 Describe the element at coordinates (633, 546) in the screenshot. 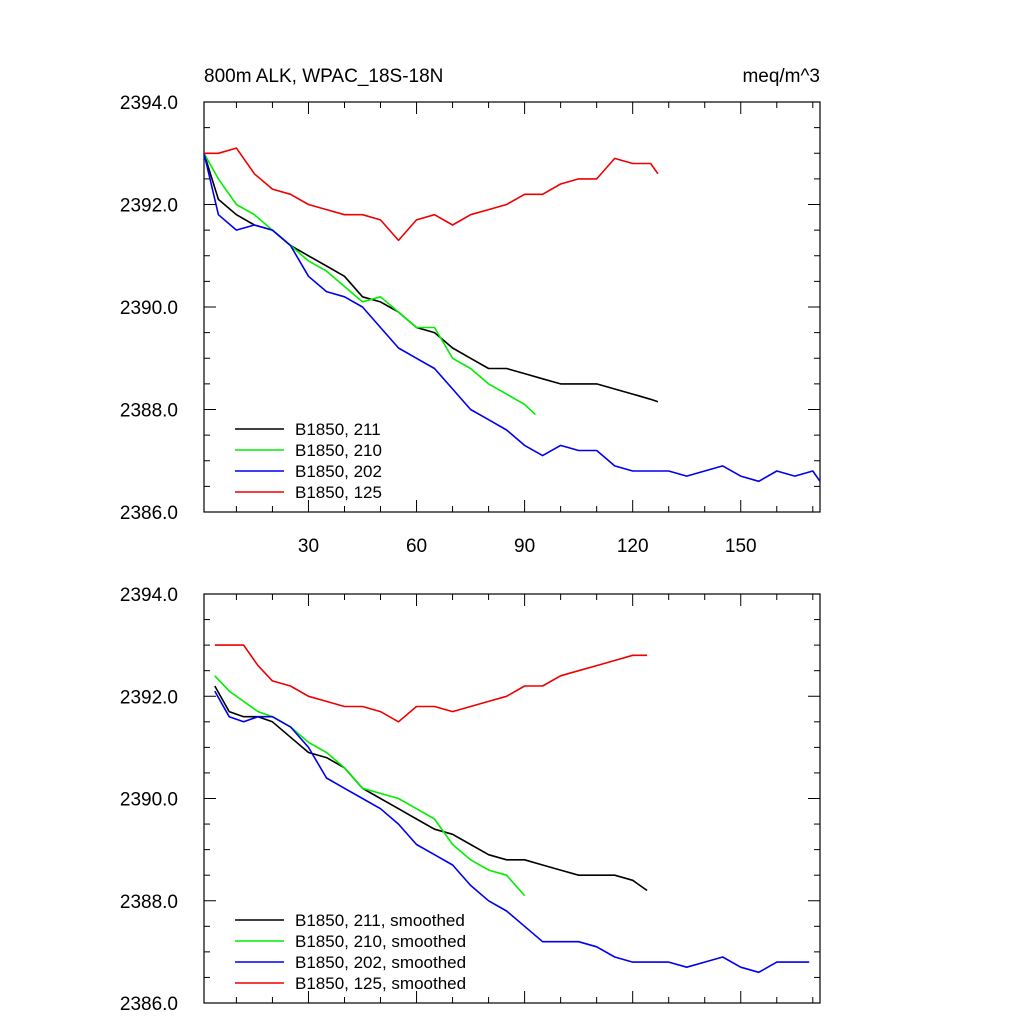

I see `x-tick-label: 120` at that location.